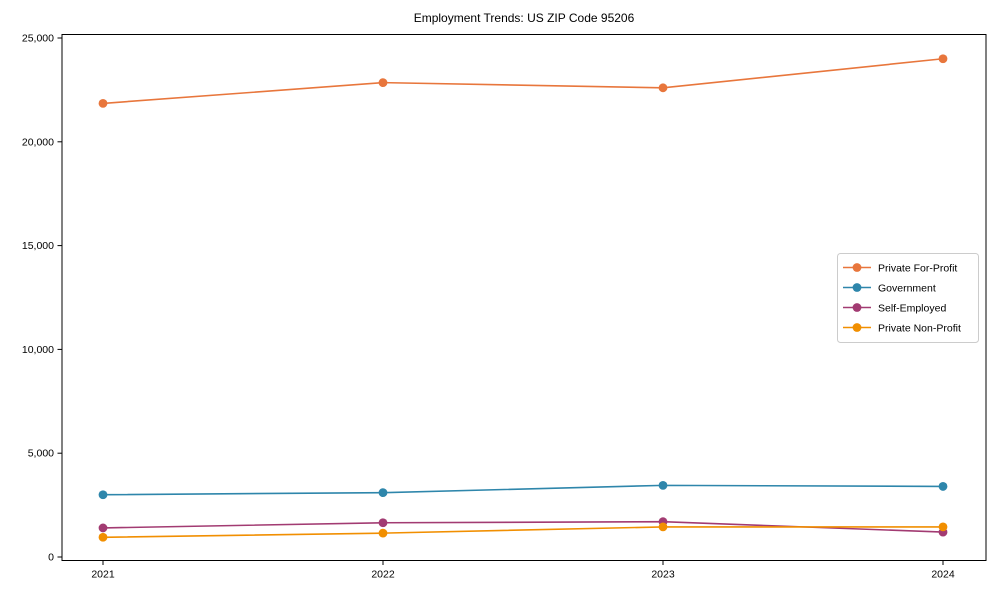 The width and height of the screenshot is (1000, 600). What do you see at coordinates (51, 558) in the screenshot?
I see `y-tick-label: 0` at bounding box center [51, 558].